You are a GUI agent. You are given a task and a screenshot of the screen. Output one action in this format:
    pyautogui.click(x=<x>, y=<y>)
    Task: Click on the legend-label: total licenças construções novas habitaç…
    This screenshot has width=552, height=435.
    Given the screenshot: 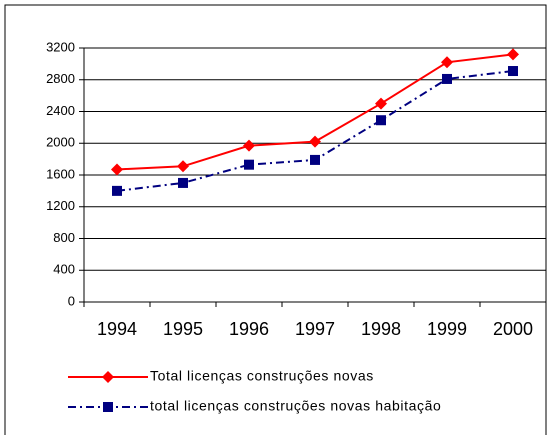 What is the action you would take?
    pyautogui.click(x=295, y=406)
    